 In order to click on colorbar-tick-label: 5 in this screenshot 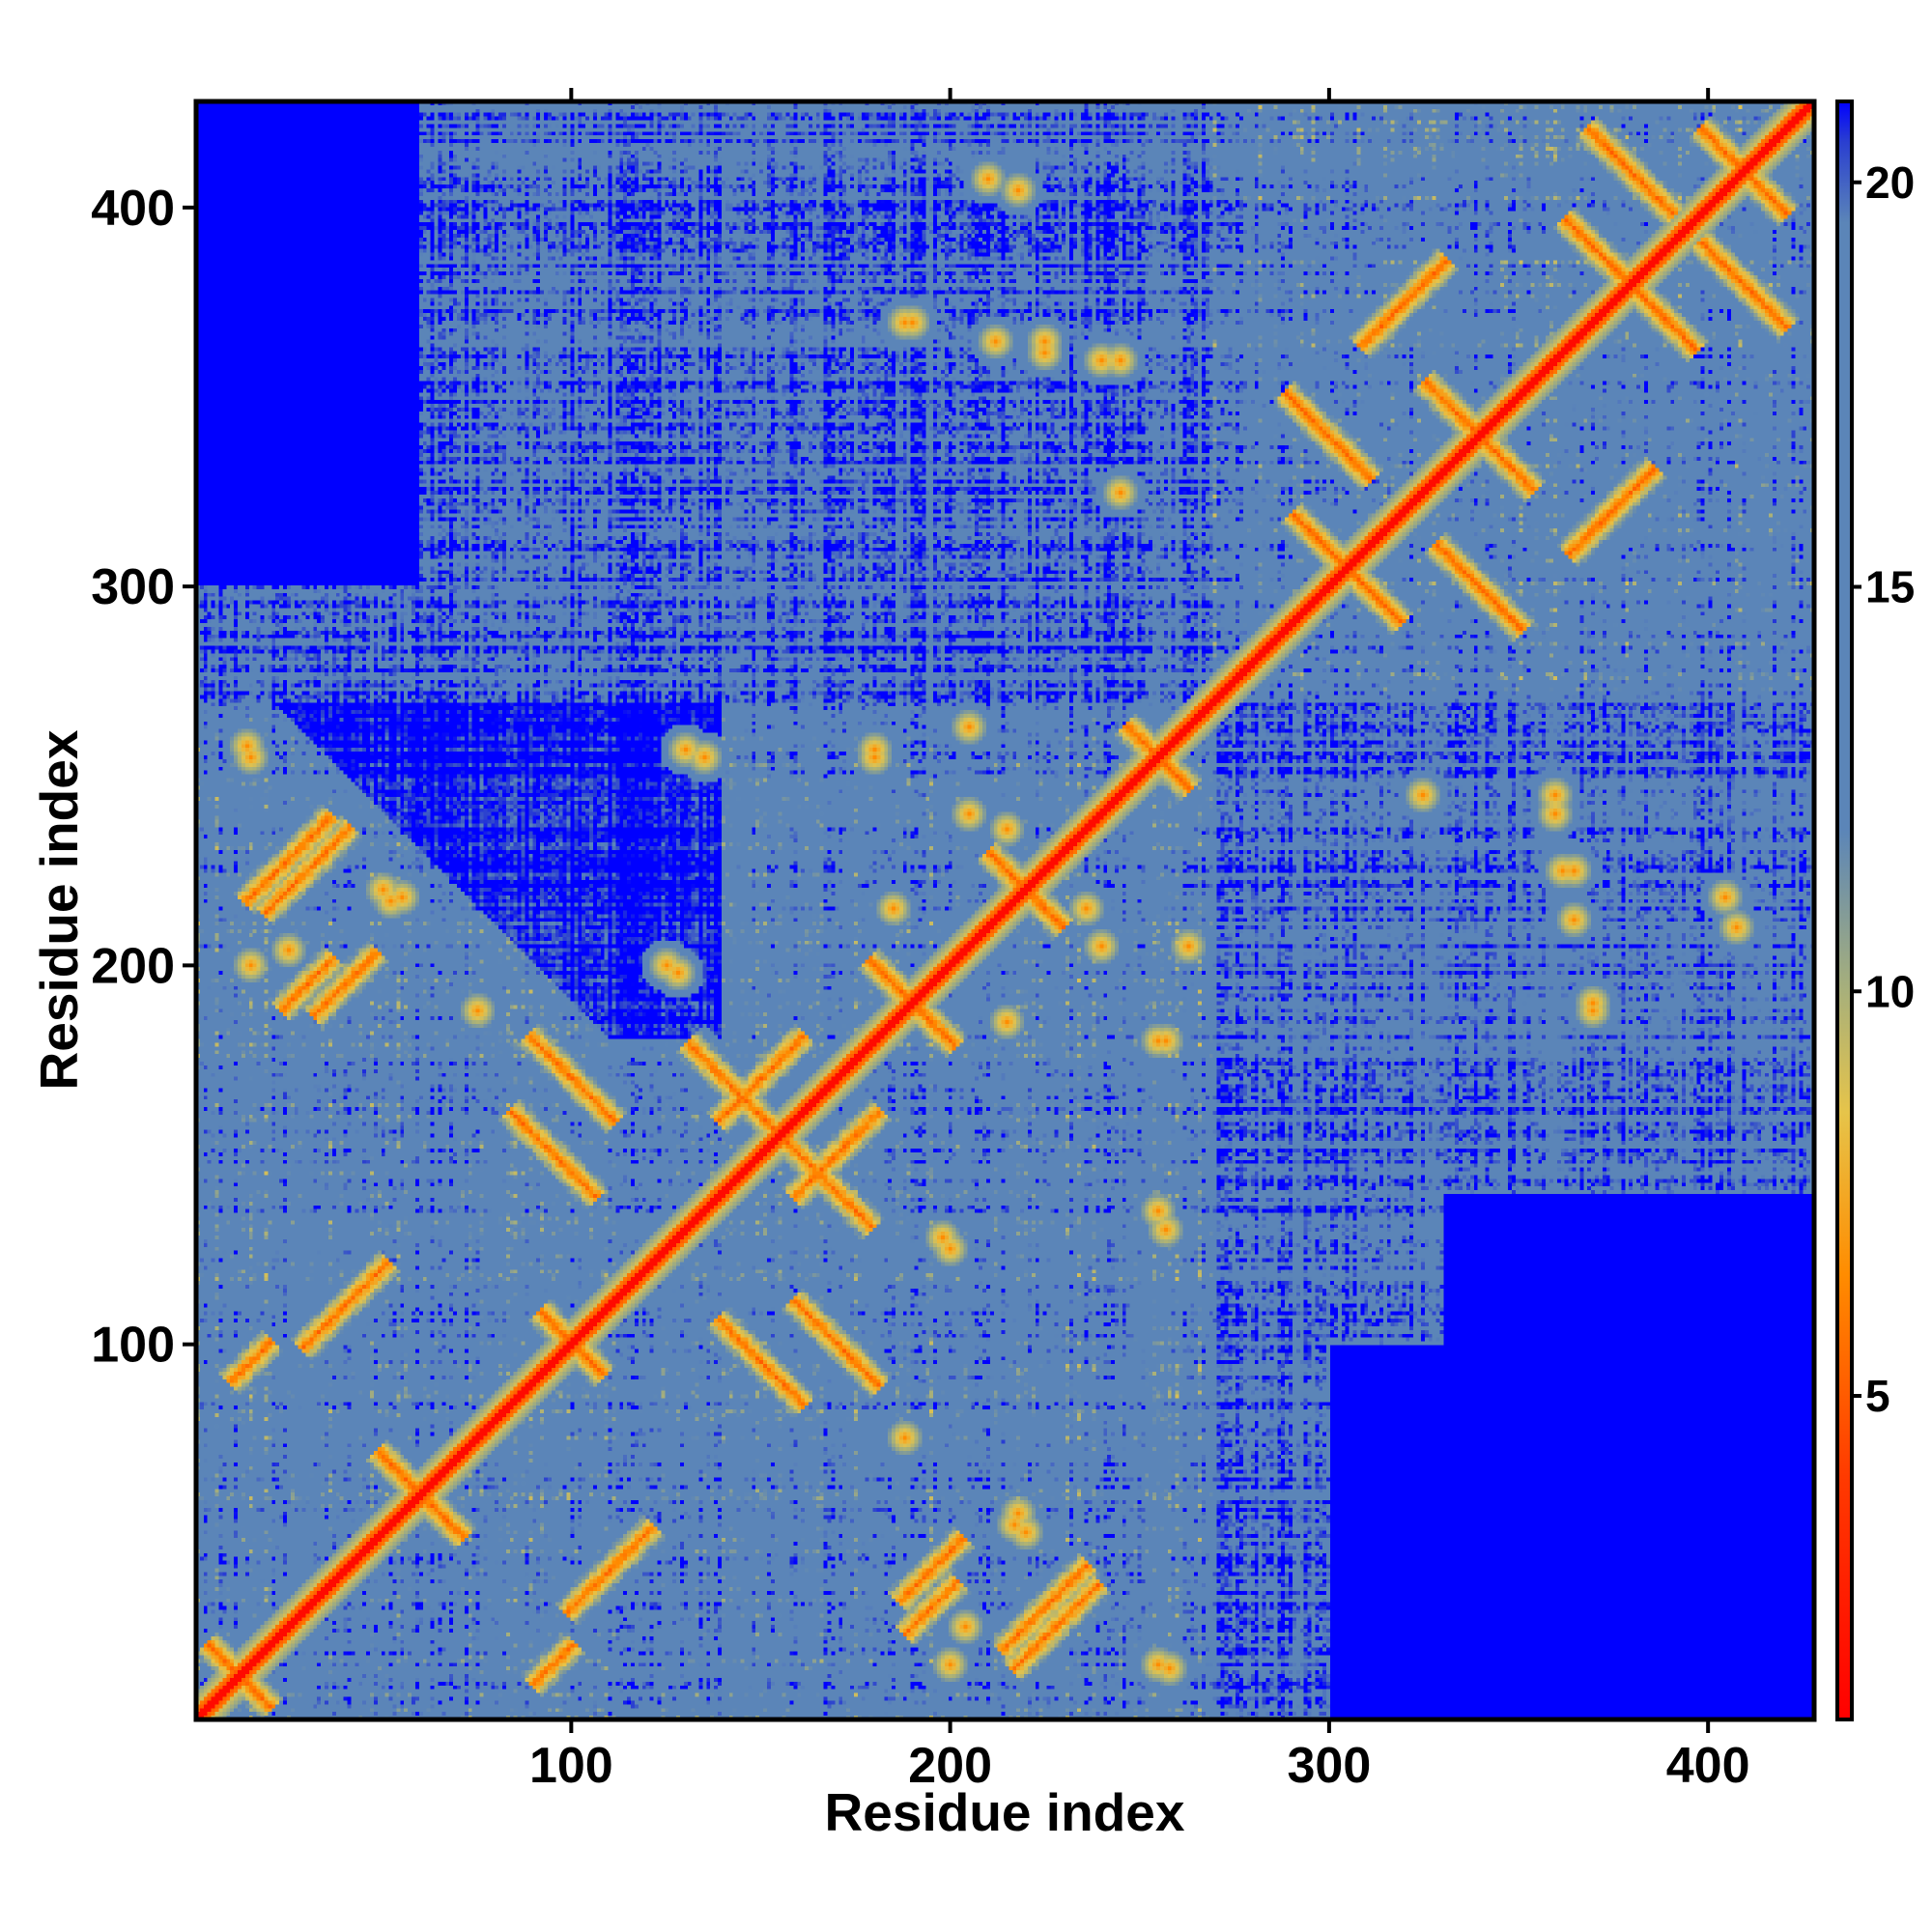, I will do `click(1877, 1396)`.